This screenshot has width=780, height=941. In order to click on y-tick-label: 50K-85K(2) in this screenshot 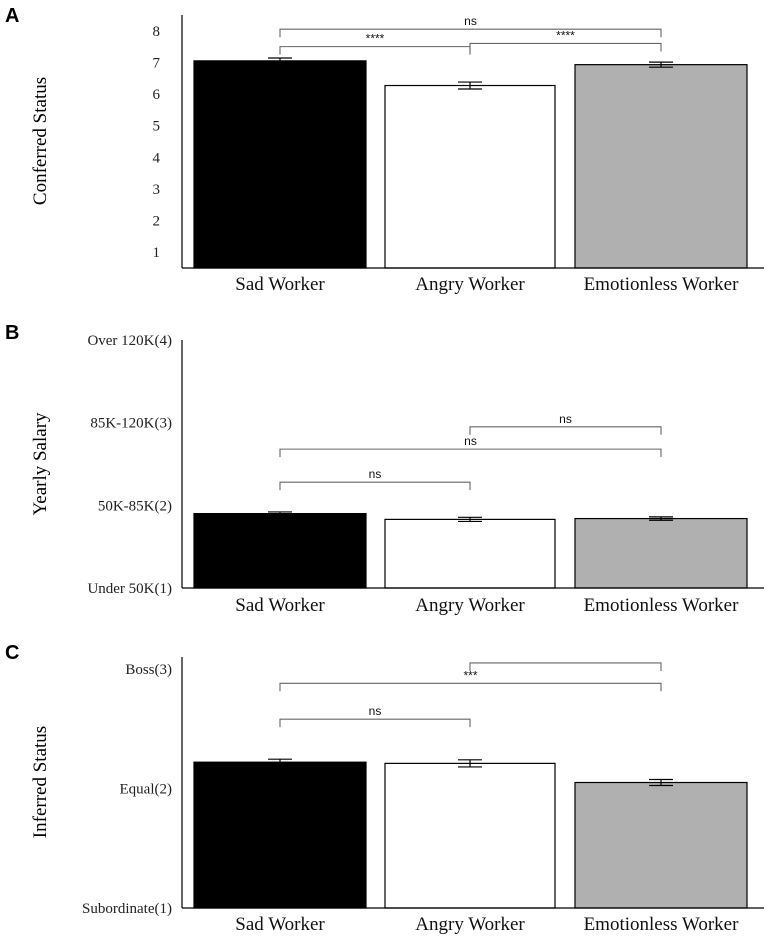, I will do `click(135, 506)`.